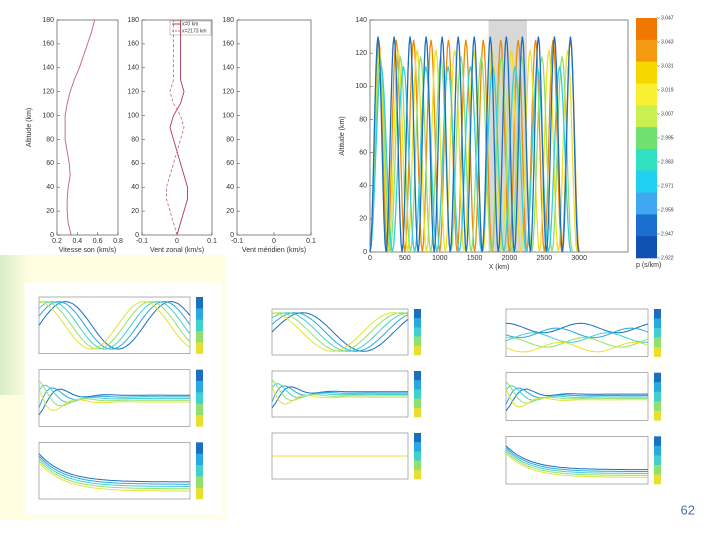  What do you see at coordinates (50, 187) in the screenshot?
I see `y-tick-label: 40` at bounding box center [50, 187].